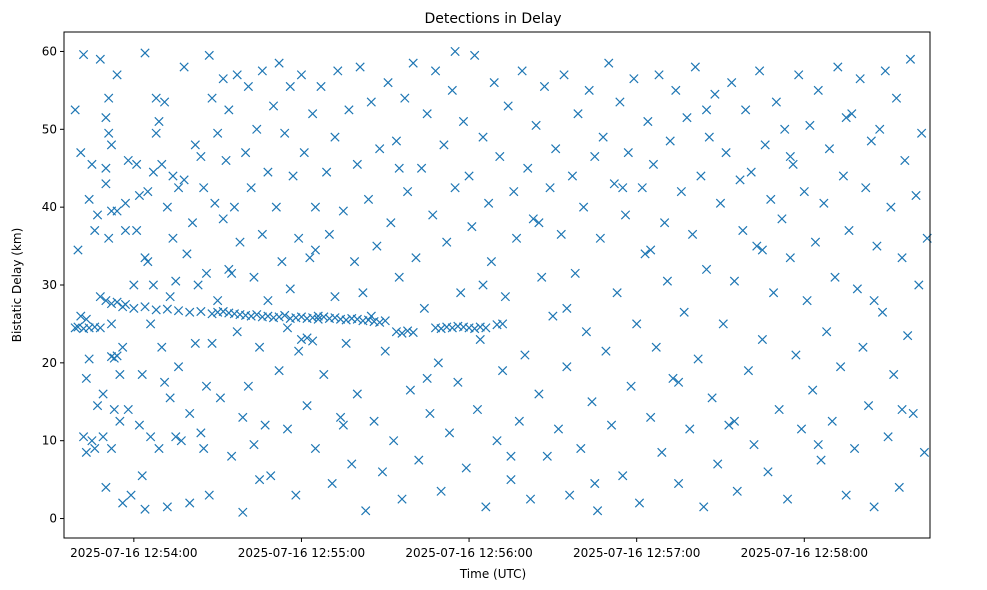 This screenshot has height=590, width=987. Describe the element at coordinates (492, 19) in the screenshot. I see `chart-title: Detections in Delay` at that location.